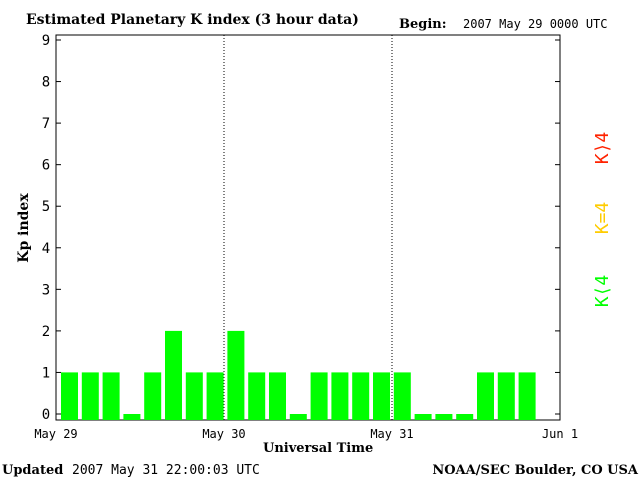  What do you see at coordinates (46, 207) in the screenshot?
I see `y-tick-label: 5` at bounding box center [46, 207].